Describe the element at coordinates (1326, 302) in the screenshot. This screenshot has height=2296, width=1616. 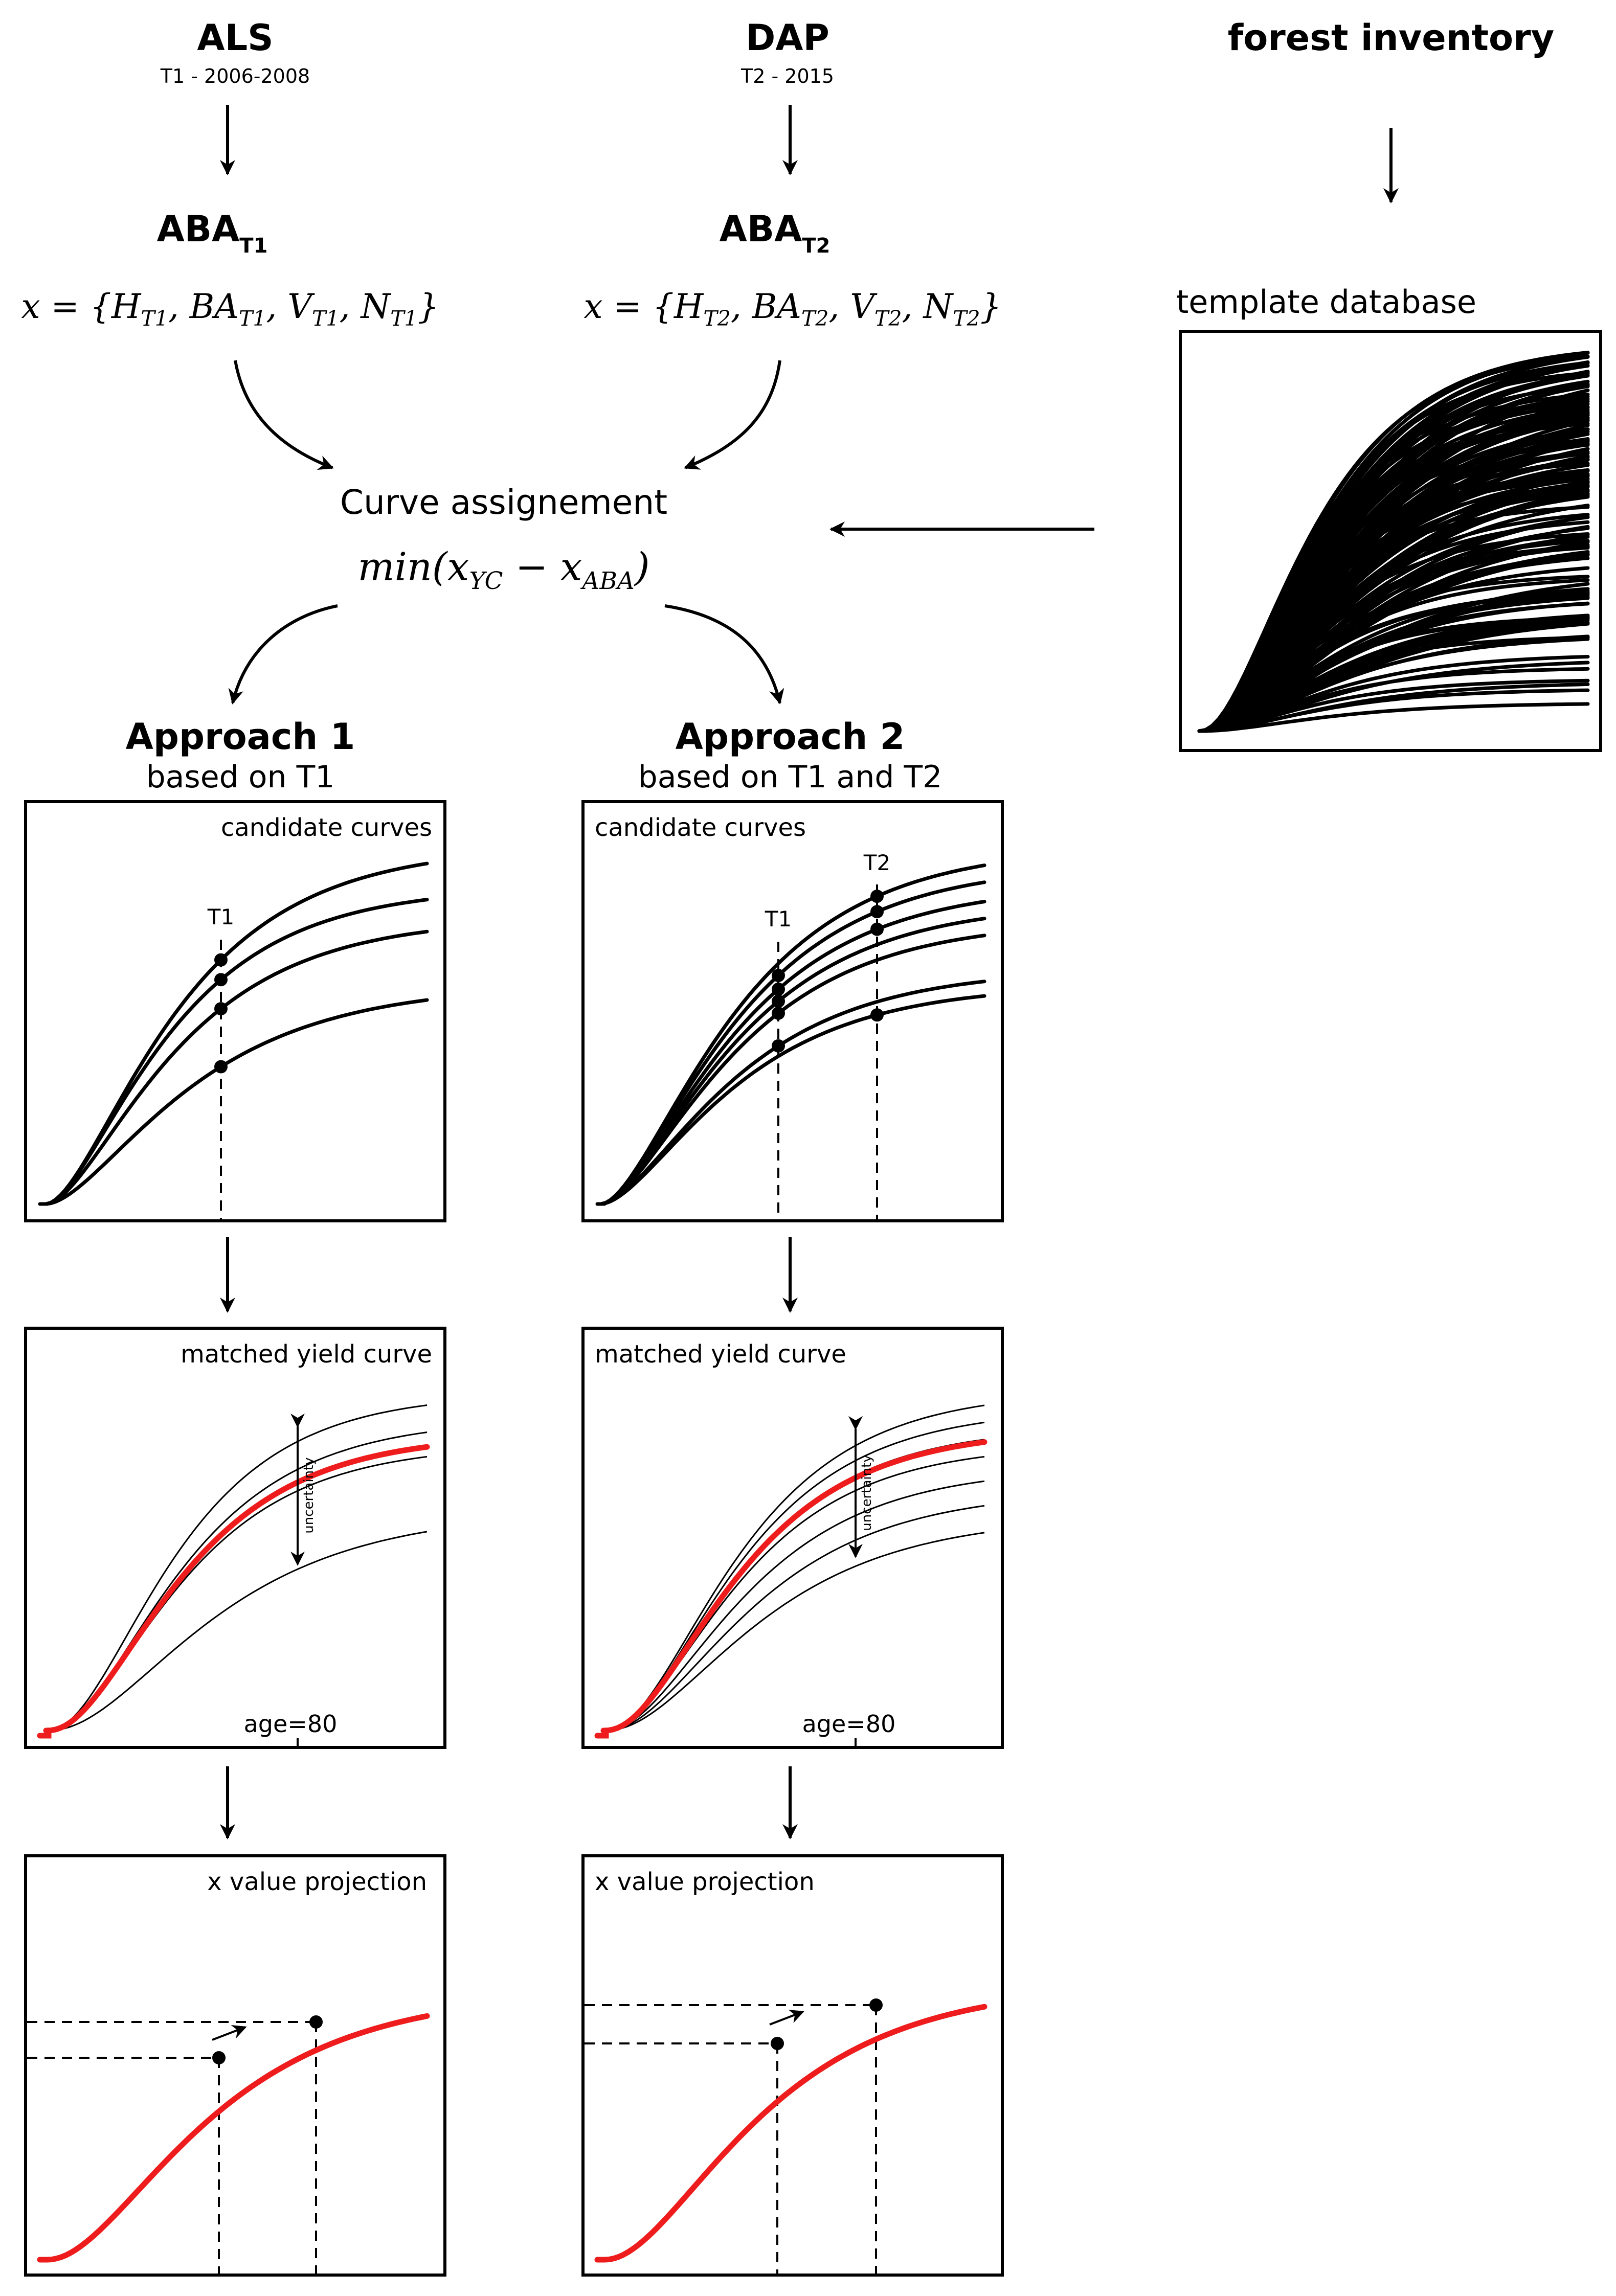
I see `template-database-title: template database` at that location.